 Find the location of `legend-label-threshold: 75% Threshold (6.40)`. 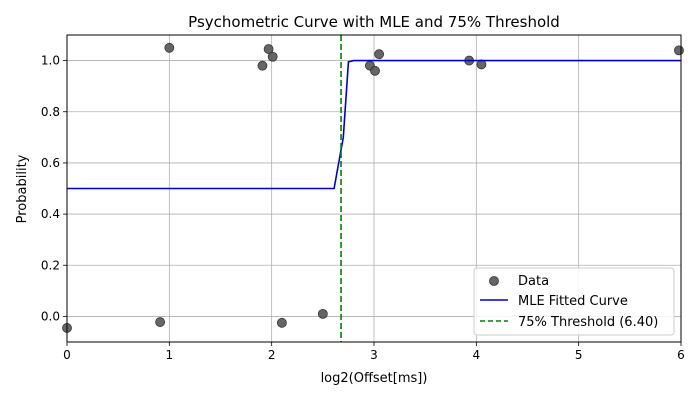

legend-label-threshold: 75% Threshold (6.40) is located at coordinates (588, 322).